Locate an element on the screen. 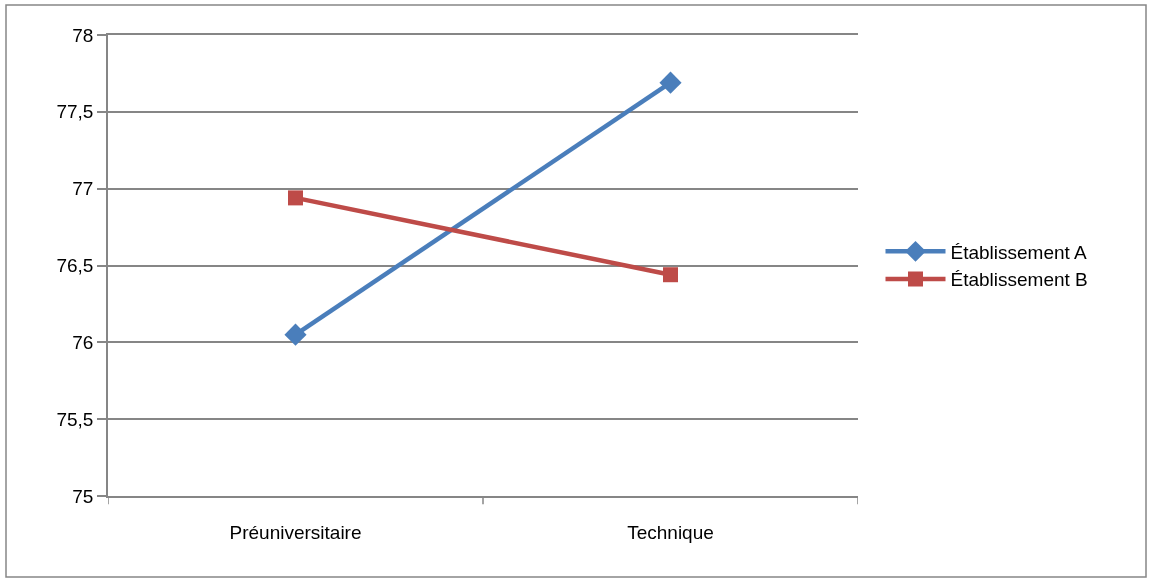 The width and height of the screenshot is (1151, 579). y-tick-label: 77 is located at coordinates (83, 189).